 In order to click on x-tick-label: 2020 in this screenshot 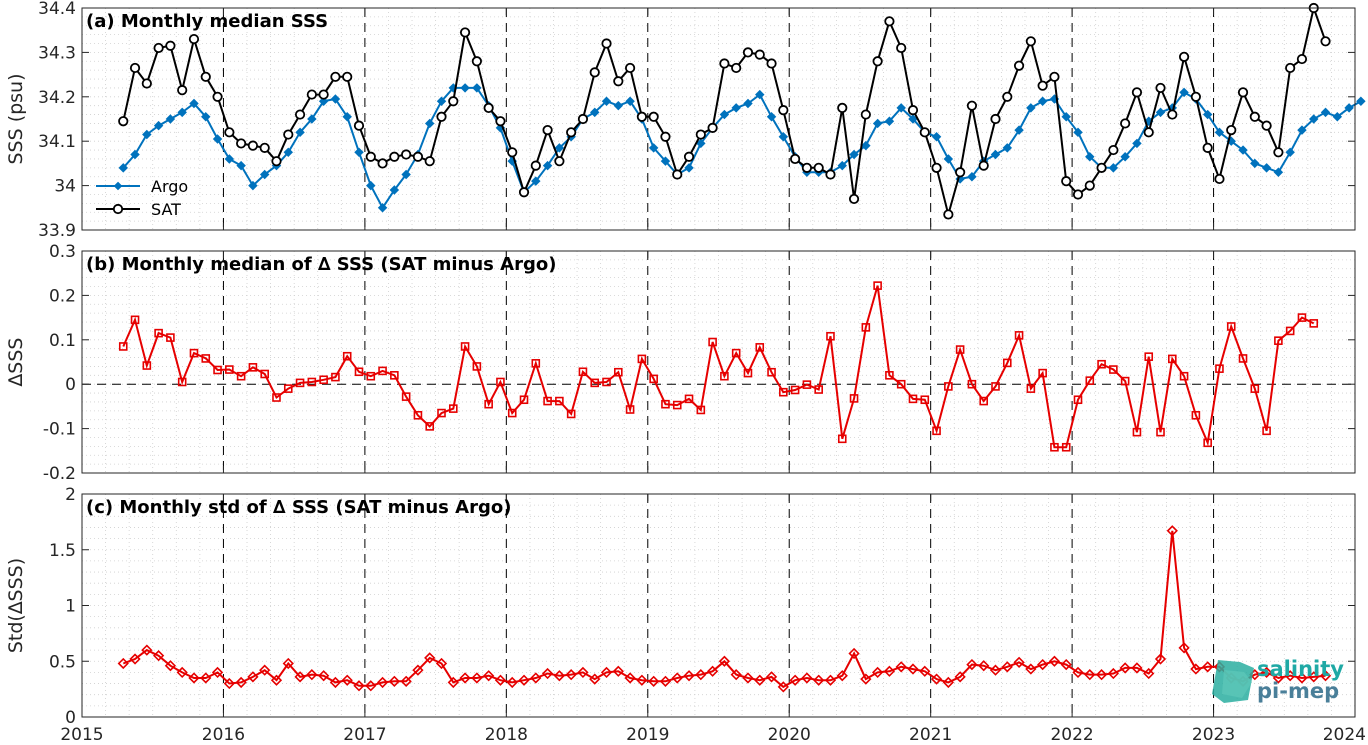, I will do `click(789, 735)`.